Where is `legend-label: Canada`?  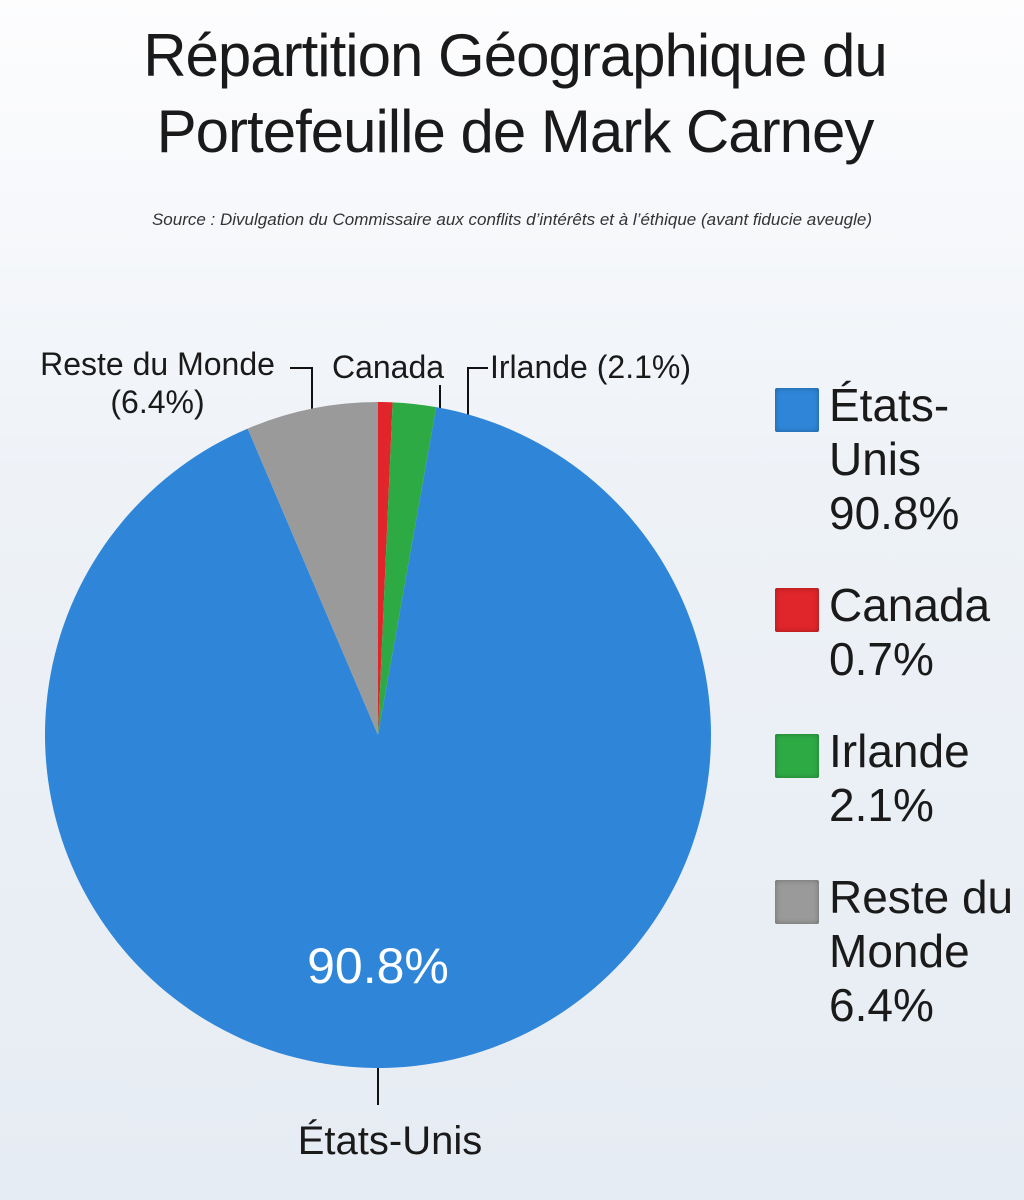
legend-label: Canada is located at coordinates (910, 605).